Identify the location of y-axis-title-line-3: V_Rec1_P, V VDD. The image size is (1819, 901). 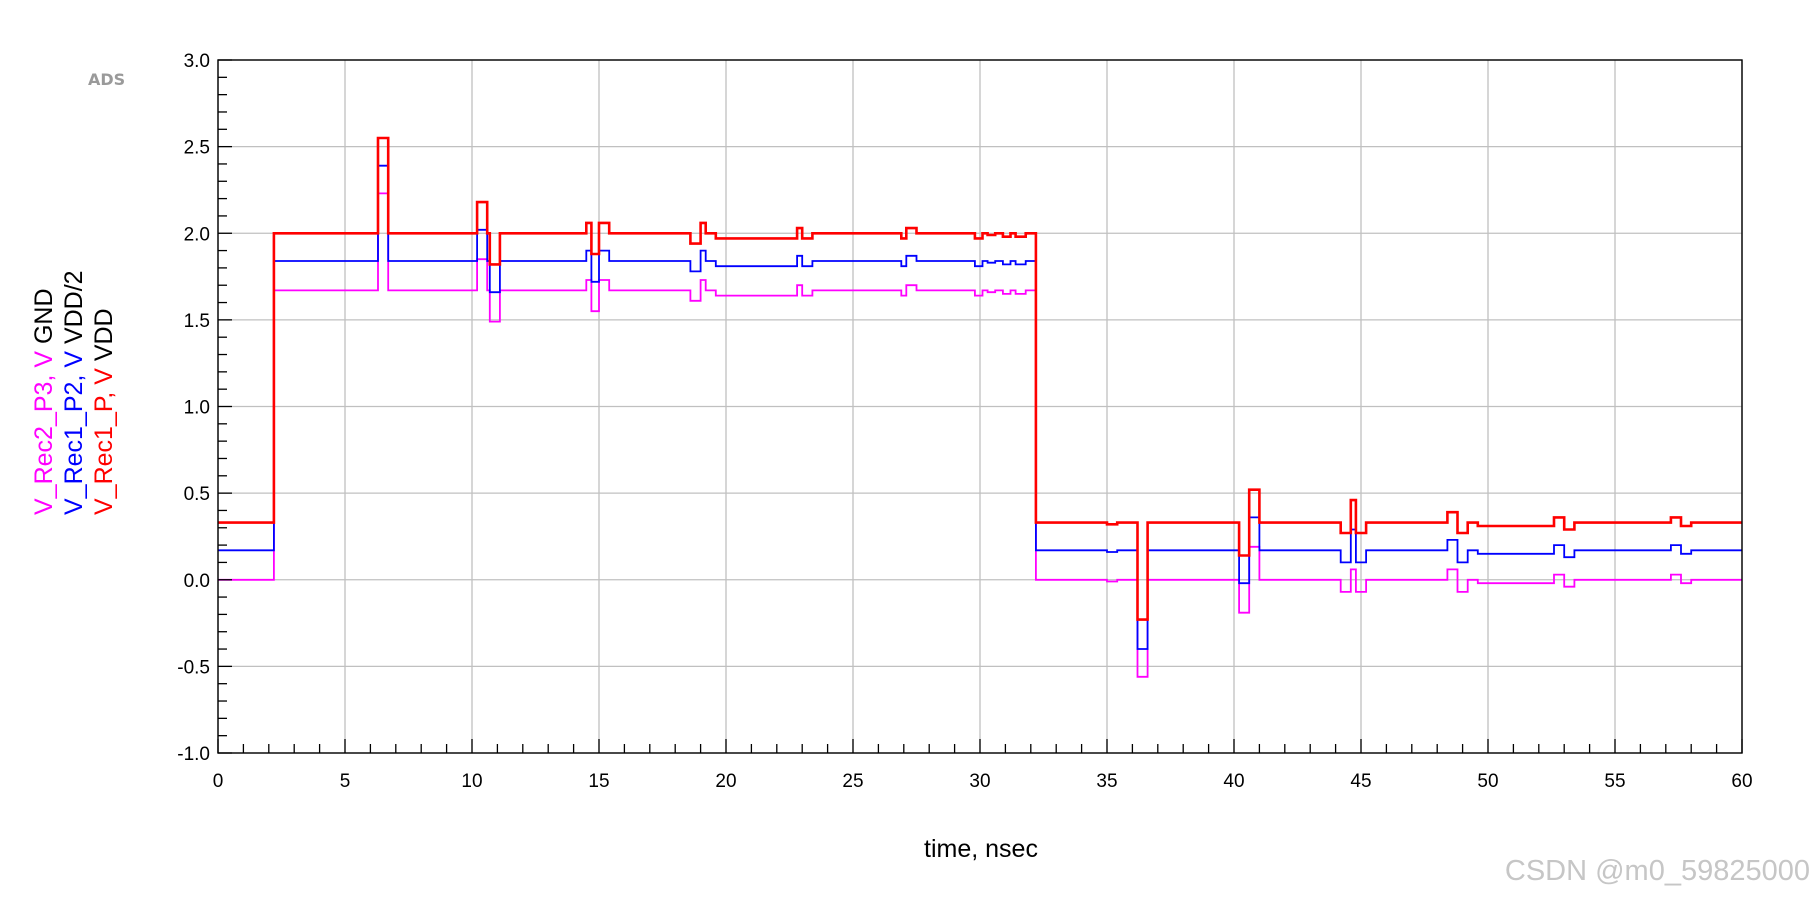
(104, 411).